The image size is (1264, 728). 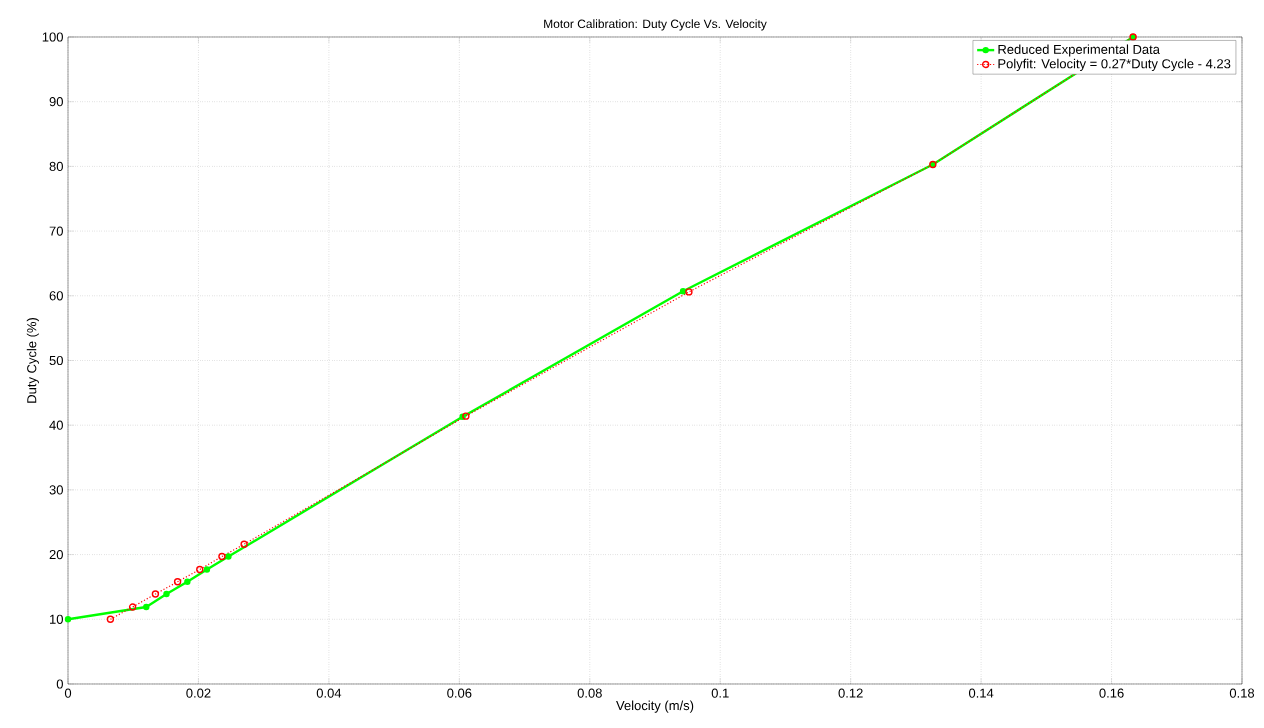 I want to click on y-tick-label: 0, so click(x=59, y=684).